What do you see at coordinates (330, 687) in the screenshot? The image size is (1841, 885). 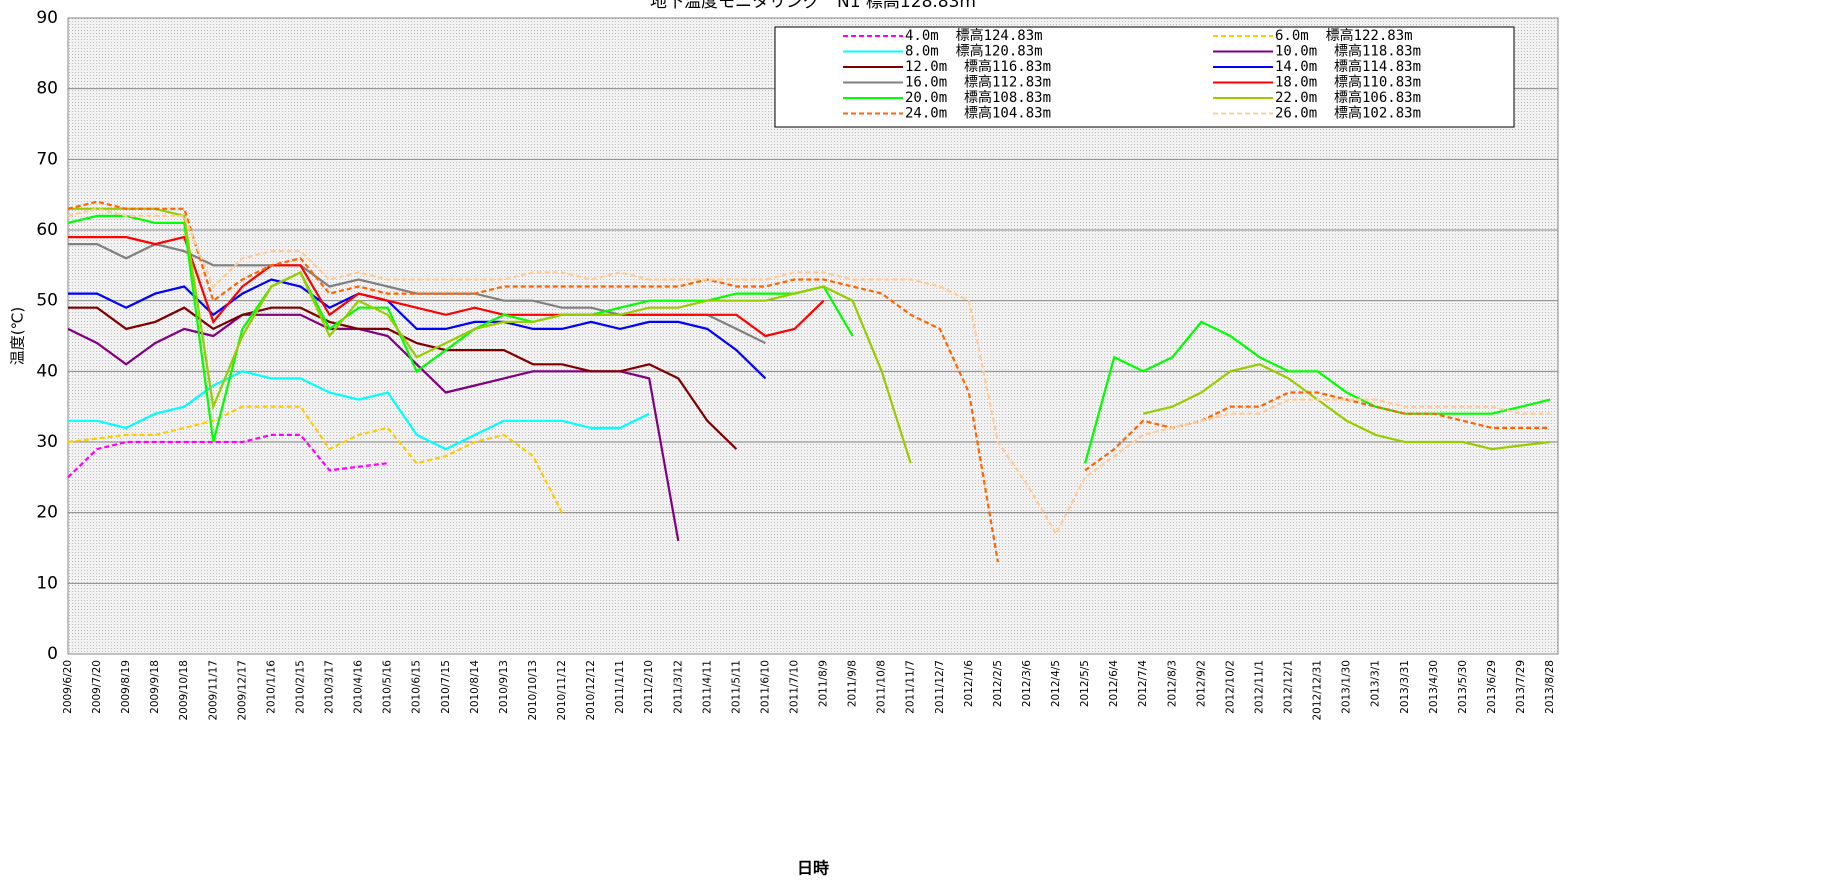 I see `x-tick-label: 2010/3/17` at bounding box center [330, 687].